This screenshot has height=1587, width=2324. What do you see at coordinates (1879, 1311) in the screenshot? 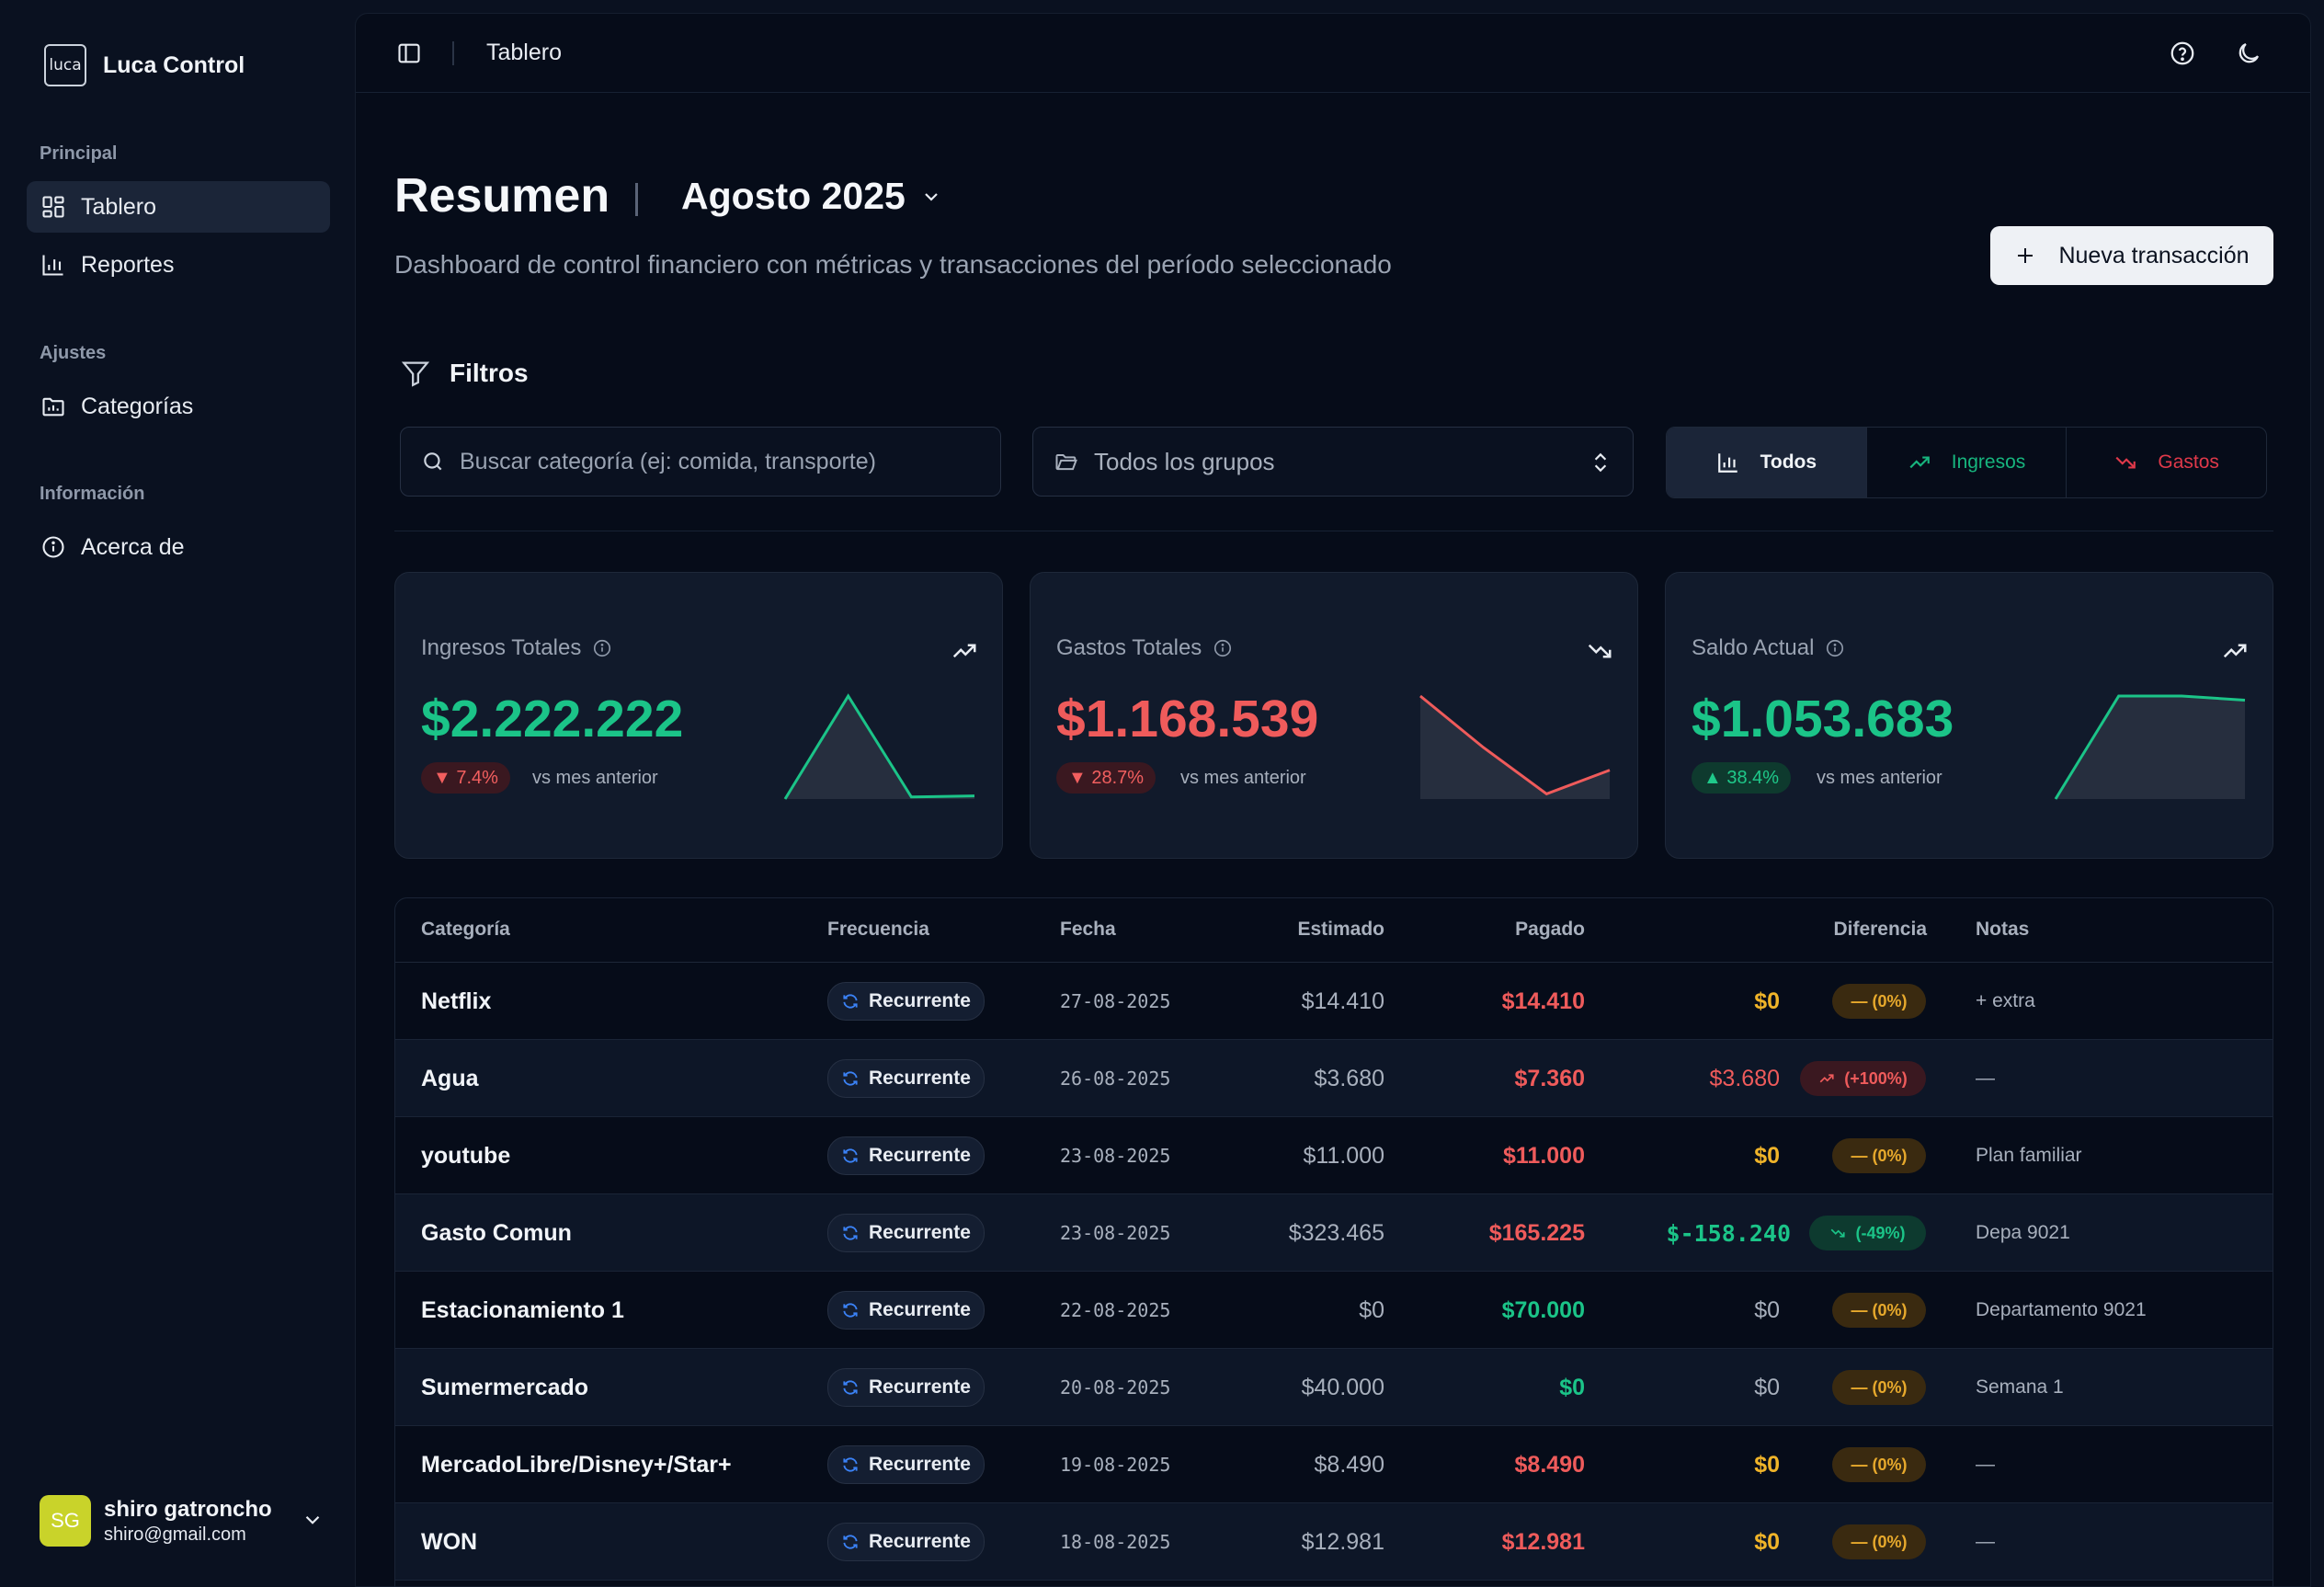
I see `difference-badge: — (0%)` at bounding box center [1879, 1311].